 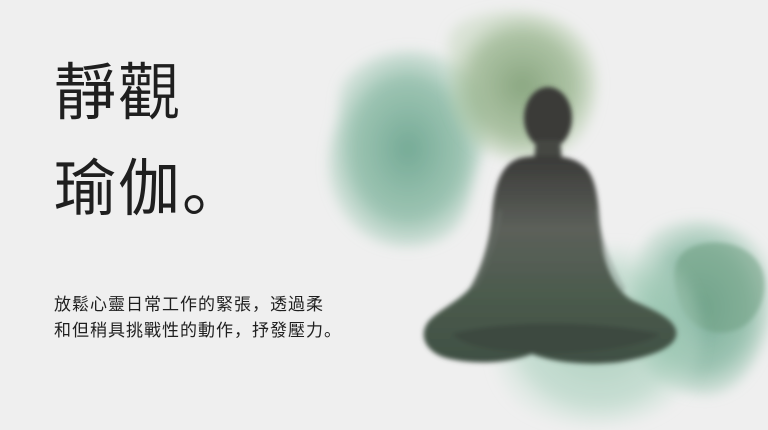 What do you see at coordinates (198, 331) in the screenshot?
I see `description-line-2: 和但稍具挑戰性的動作，抒發壓力。` at bounding box center [198, 331].